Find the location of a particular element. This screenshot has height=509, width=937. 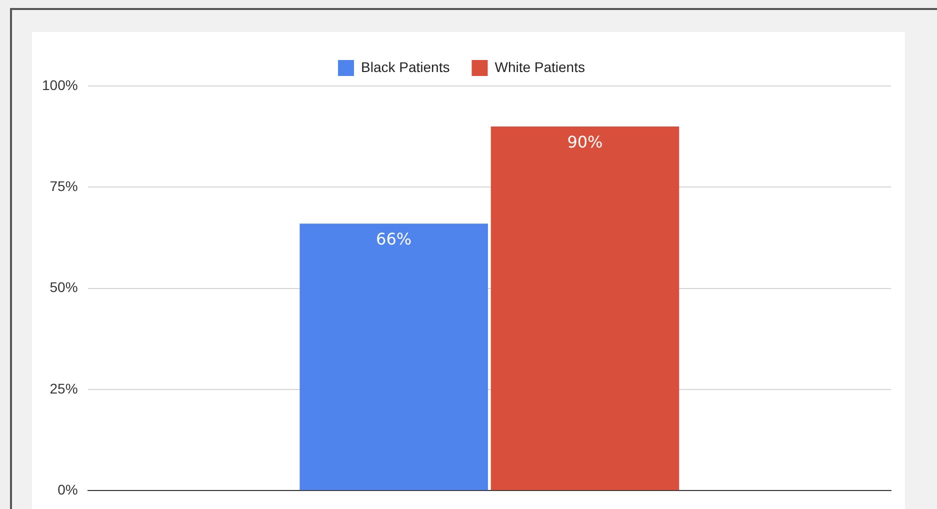

legend-label: Black Patients is located at coordinates (405, 66).